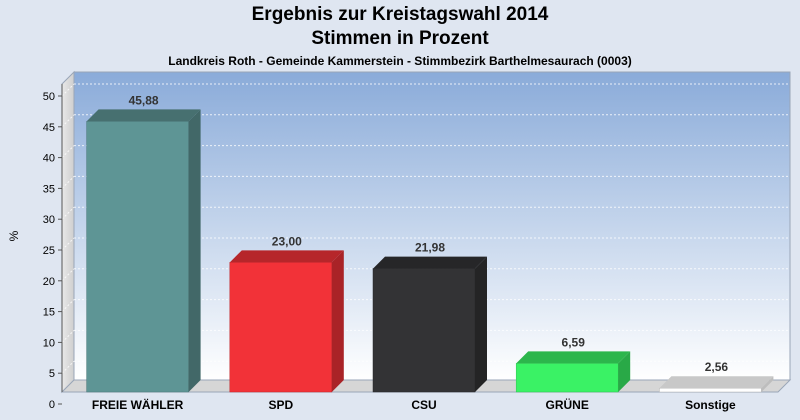  Describe the element at coordinates (49, 189) in the screenshot. I see `y-tick-label: 35` at that location.